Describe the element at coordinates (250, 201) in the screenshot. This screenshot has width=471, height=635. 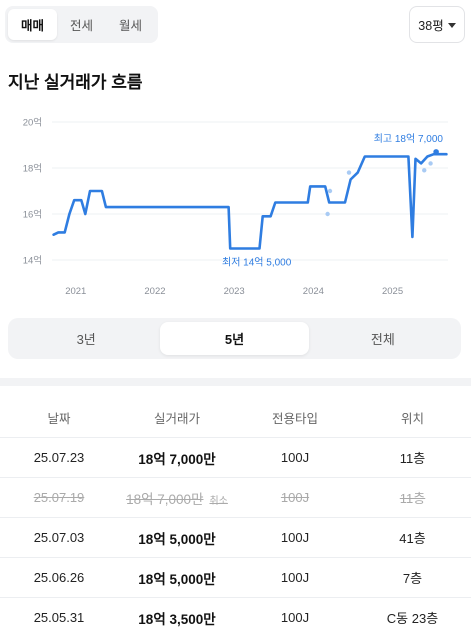
I see `price-line` at that location.